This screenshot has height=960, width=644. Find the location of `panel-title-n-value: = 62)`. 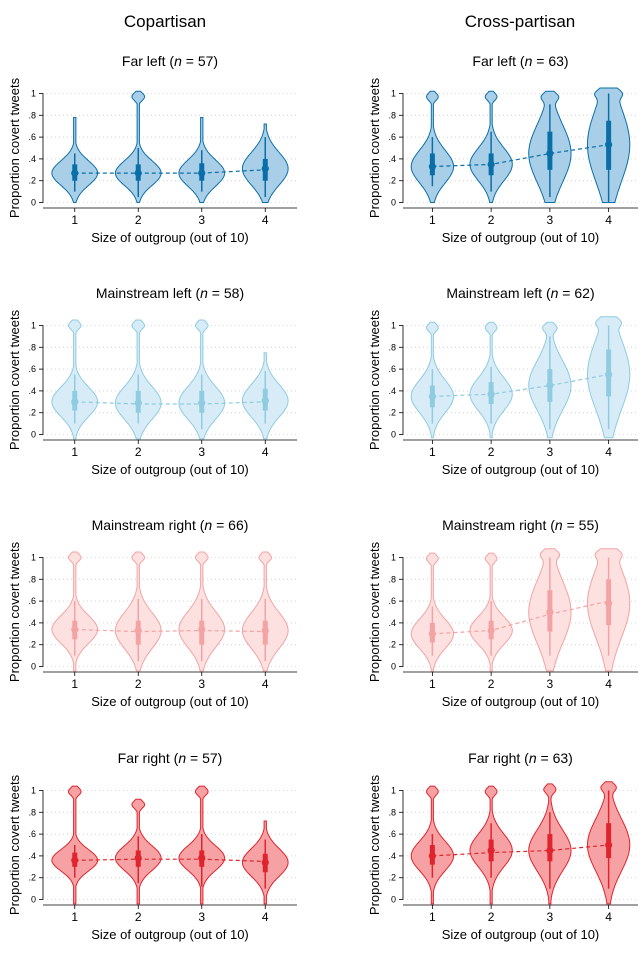

panel-title-n-value: = 62) is located at coordinates (576, 293).